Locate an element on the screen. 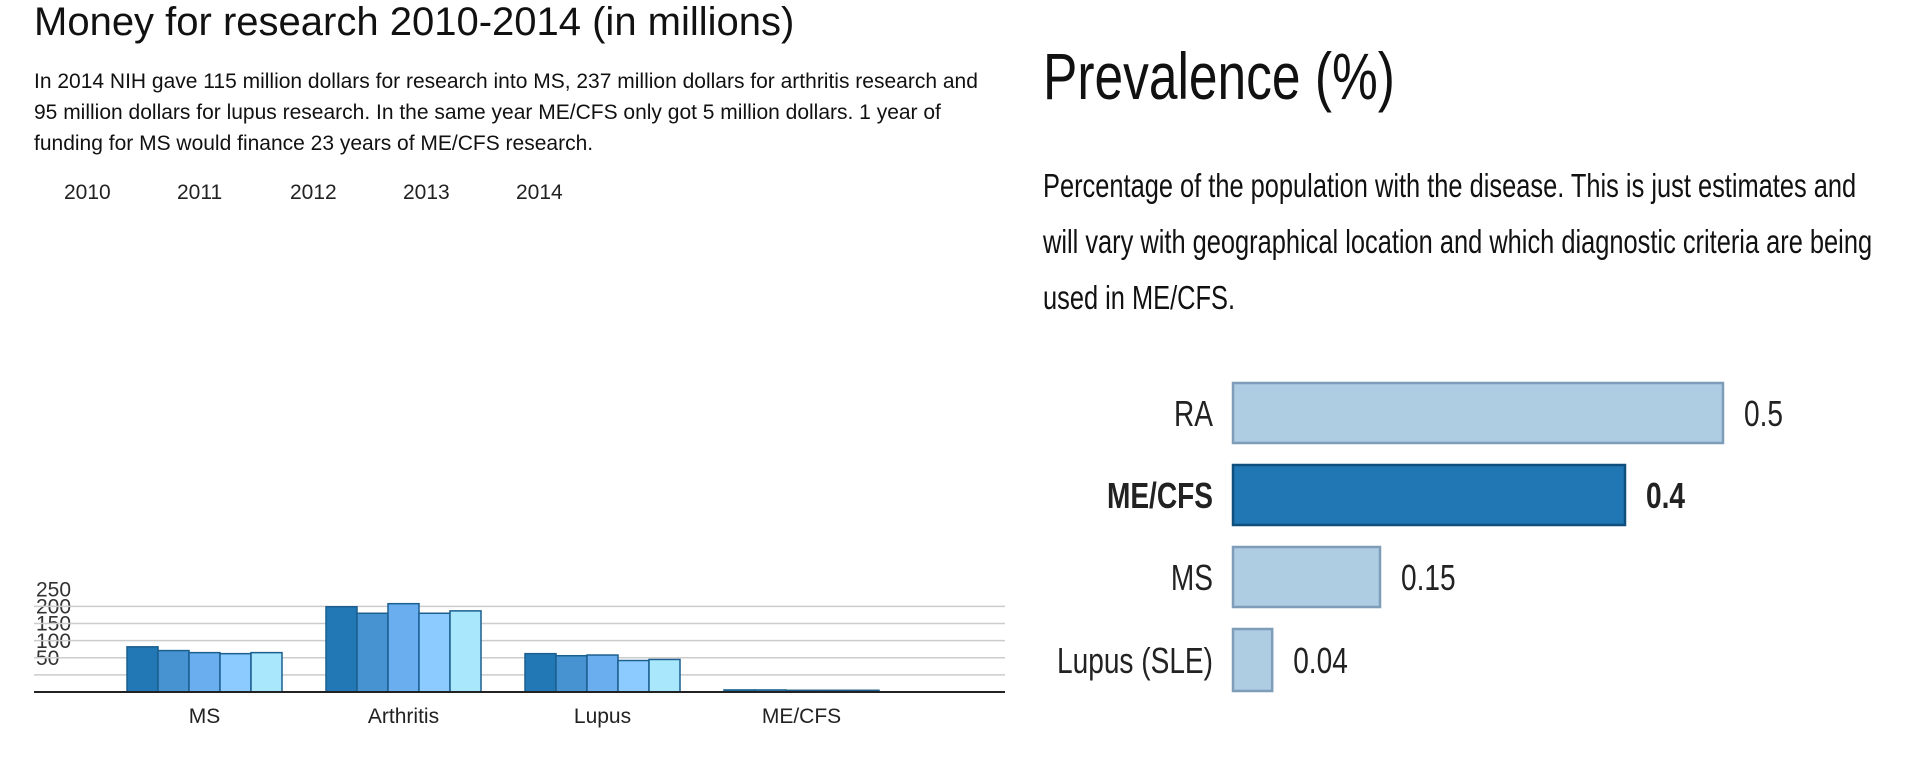  y-tick-label: 250 is located at coordinates (53, 589).